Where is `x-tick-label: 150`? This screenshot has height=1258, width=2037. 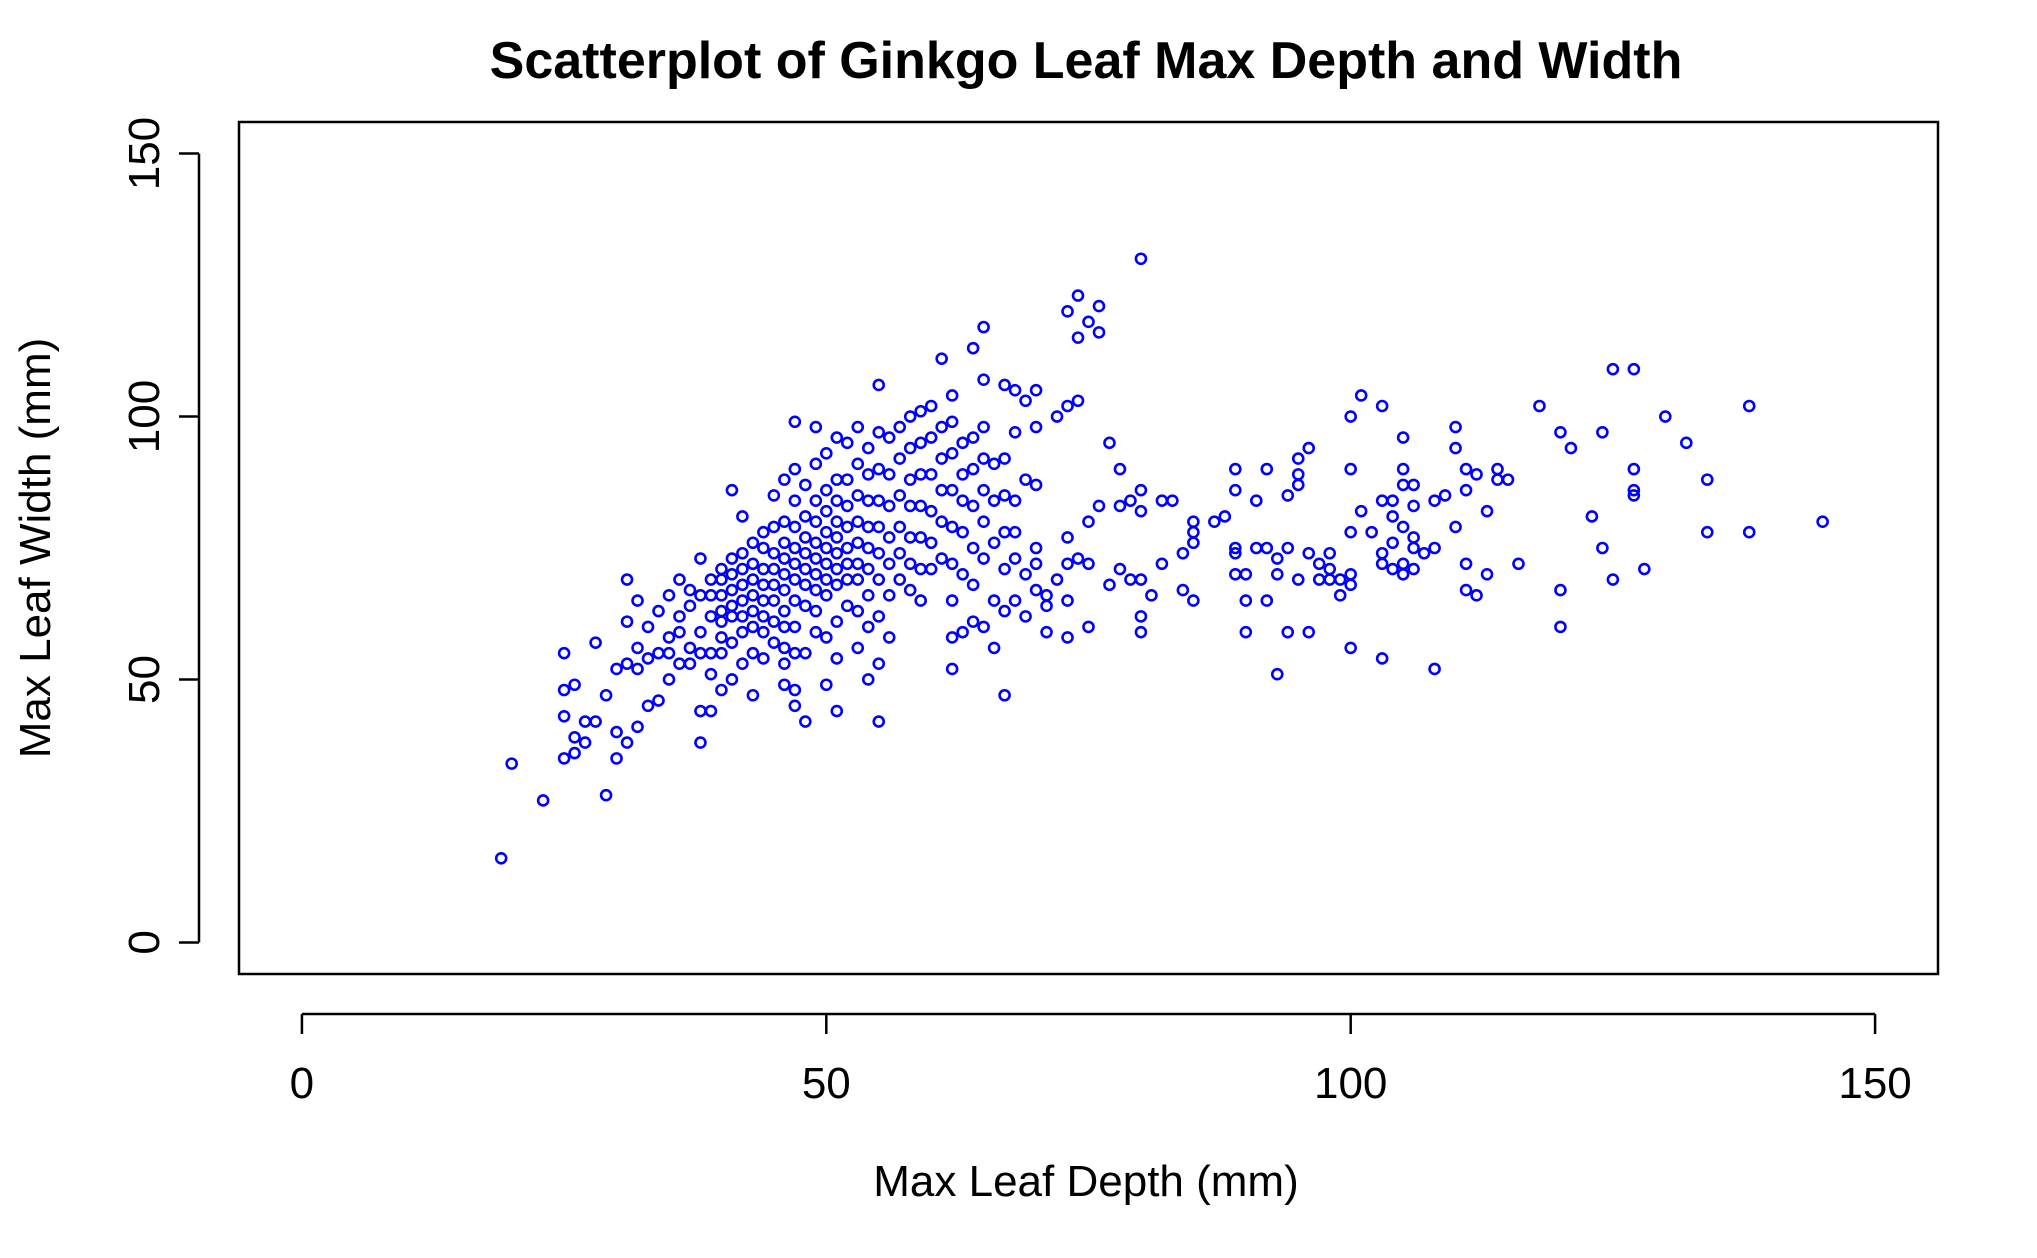 x-tick-label: 150 is located at coordinates (1874, 1083).